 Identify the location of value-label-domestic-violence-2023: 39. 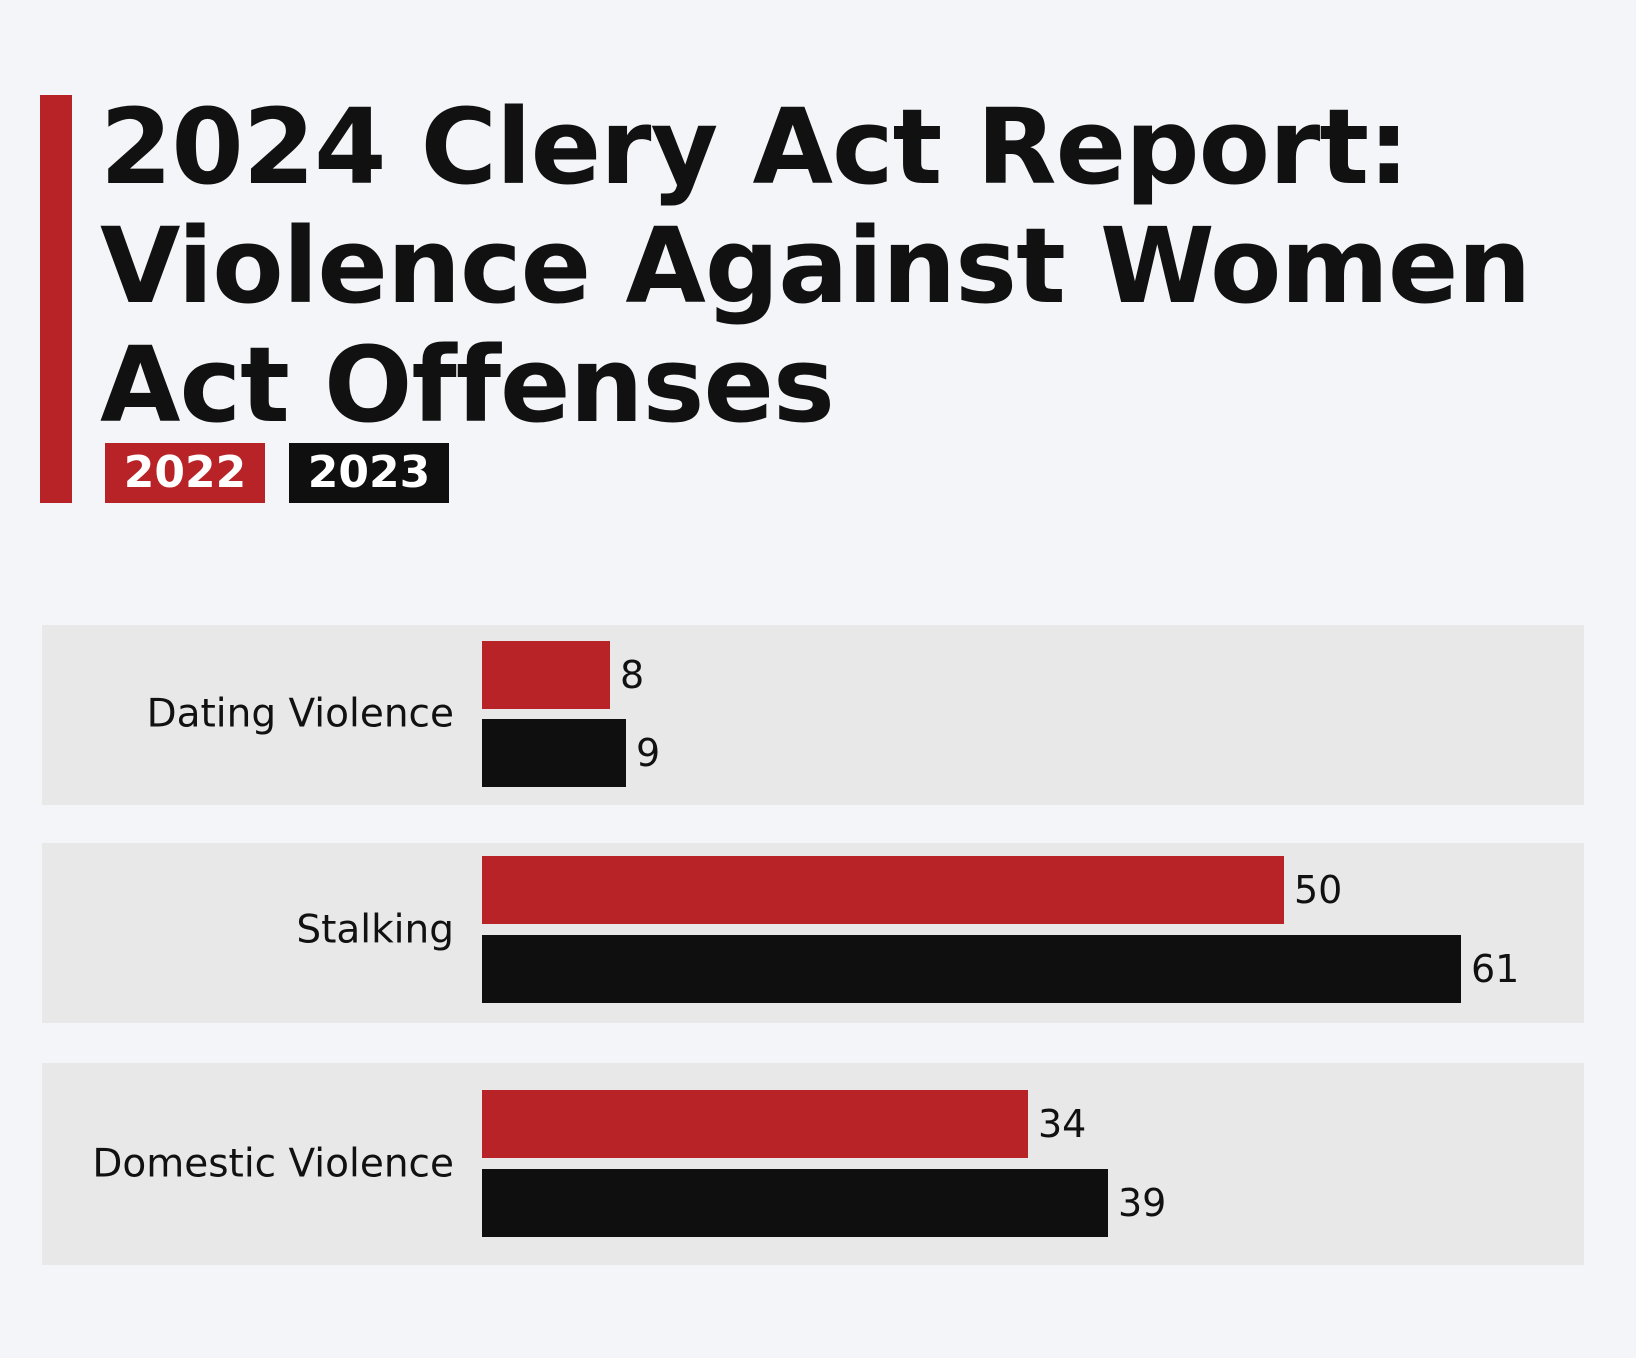
(1142, 1203).